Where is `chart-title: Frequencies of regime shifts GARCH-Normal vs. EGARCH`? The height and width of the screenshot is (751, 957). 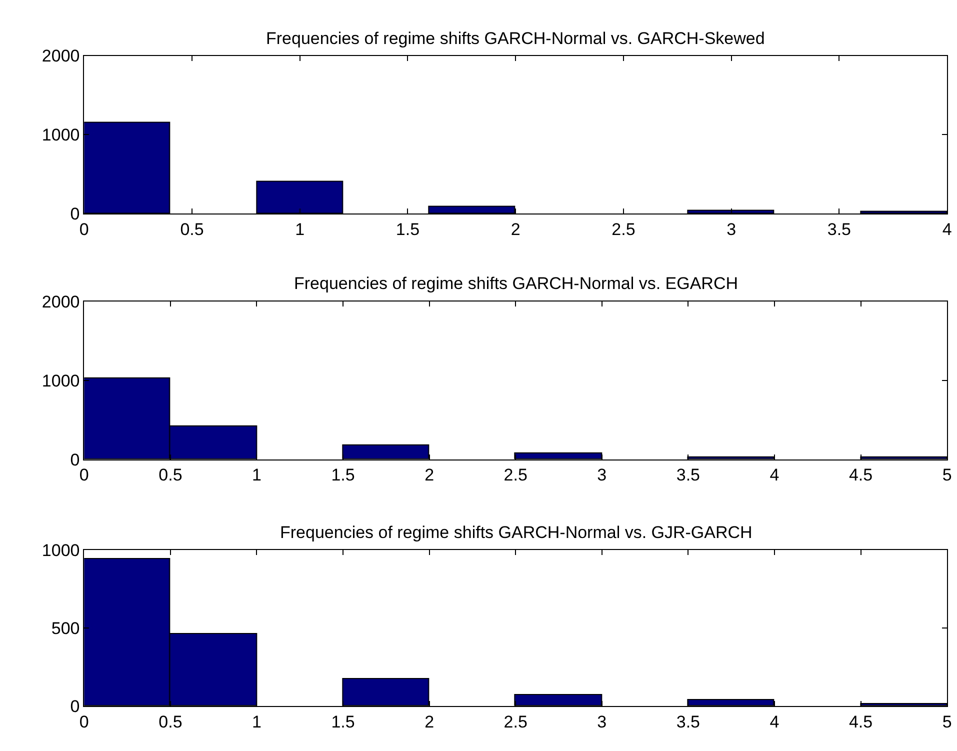 chart-title: Frequencies of regime shifts GARCH-Normal vs. EGARCH is located at coordinates (516, 283).